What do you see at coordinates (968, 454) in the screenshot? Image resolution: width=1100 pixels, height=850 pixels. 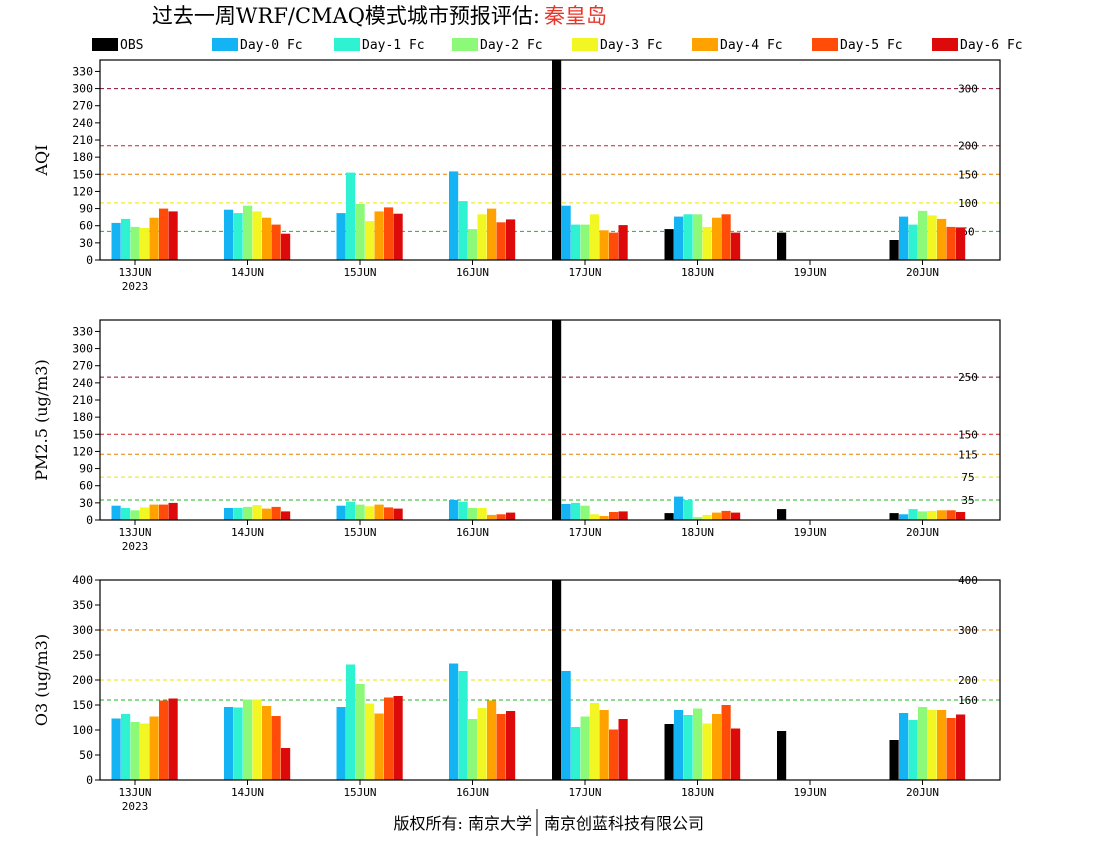 I see `threshold-label-115: 115` at bounding box center [968, 454].